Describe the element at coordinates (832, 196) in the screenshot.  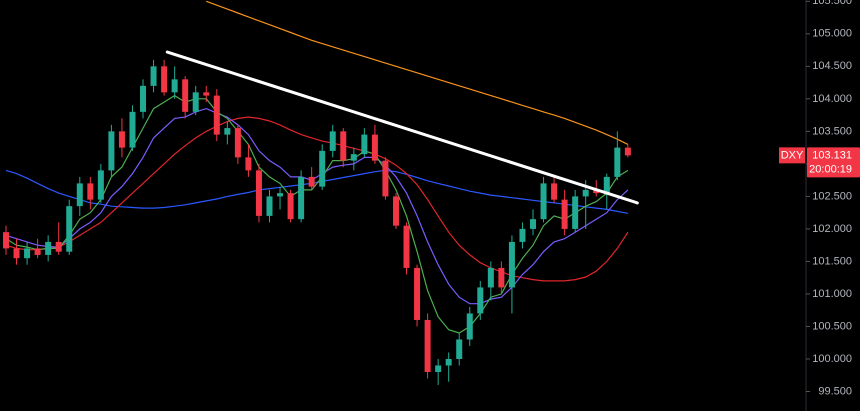
I see `y-tick-label: 102.500` at that location.